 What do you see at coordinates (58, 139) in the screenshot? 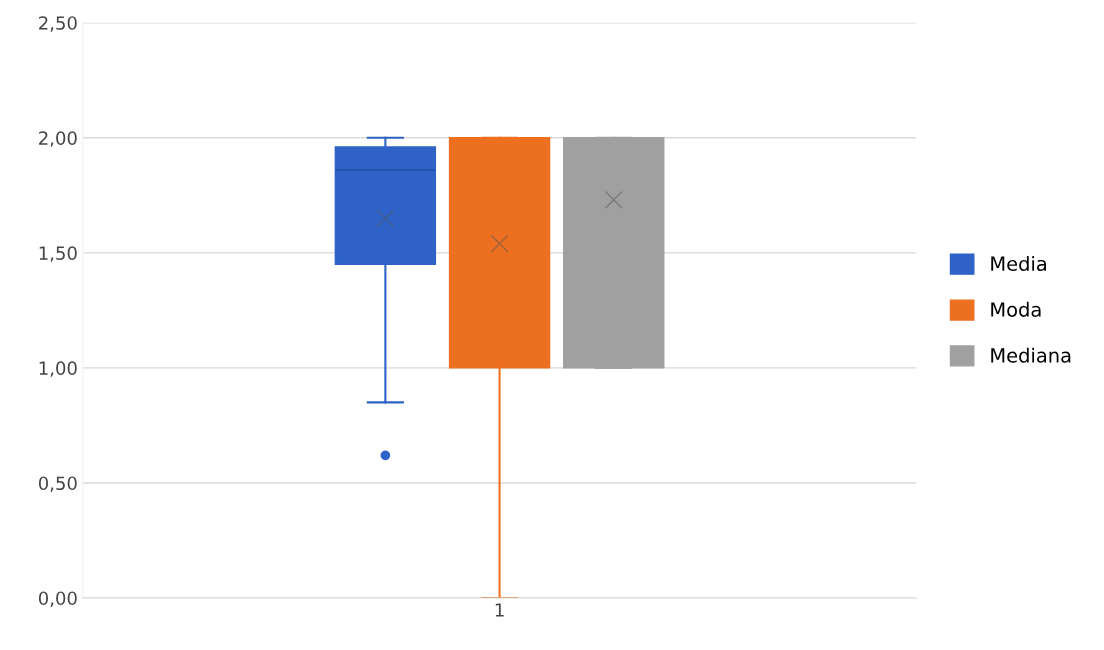
I see `y-tick-label: 2,00` at bounding box center [58, 139].